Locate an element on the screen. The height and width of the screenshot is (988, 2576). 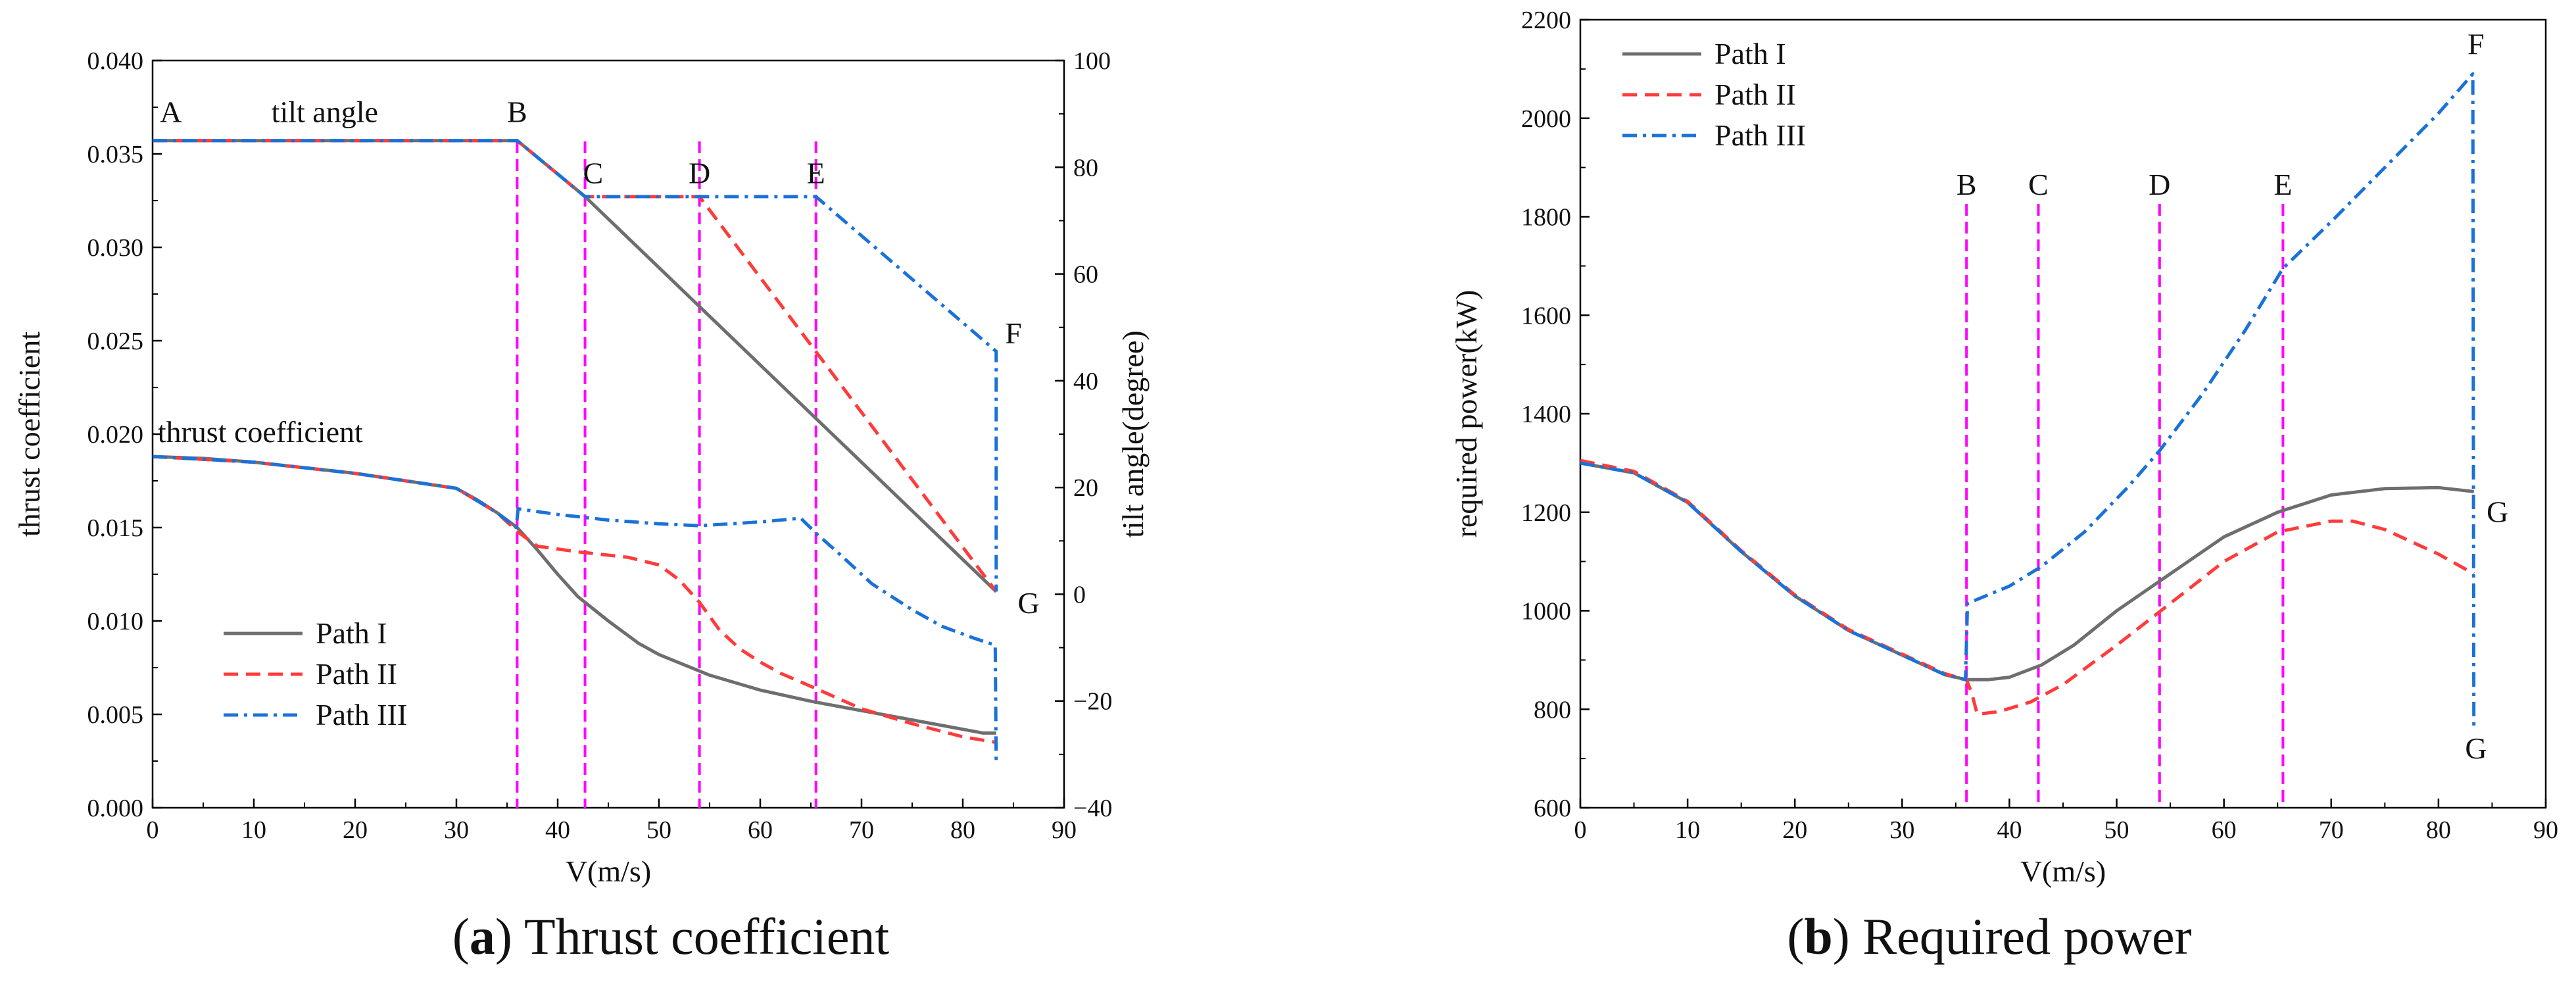
y-tick-label: 1400 is located at coordinates (1546, 415).